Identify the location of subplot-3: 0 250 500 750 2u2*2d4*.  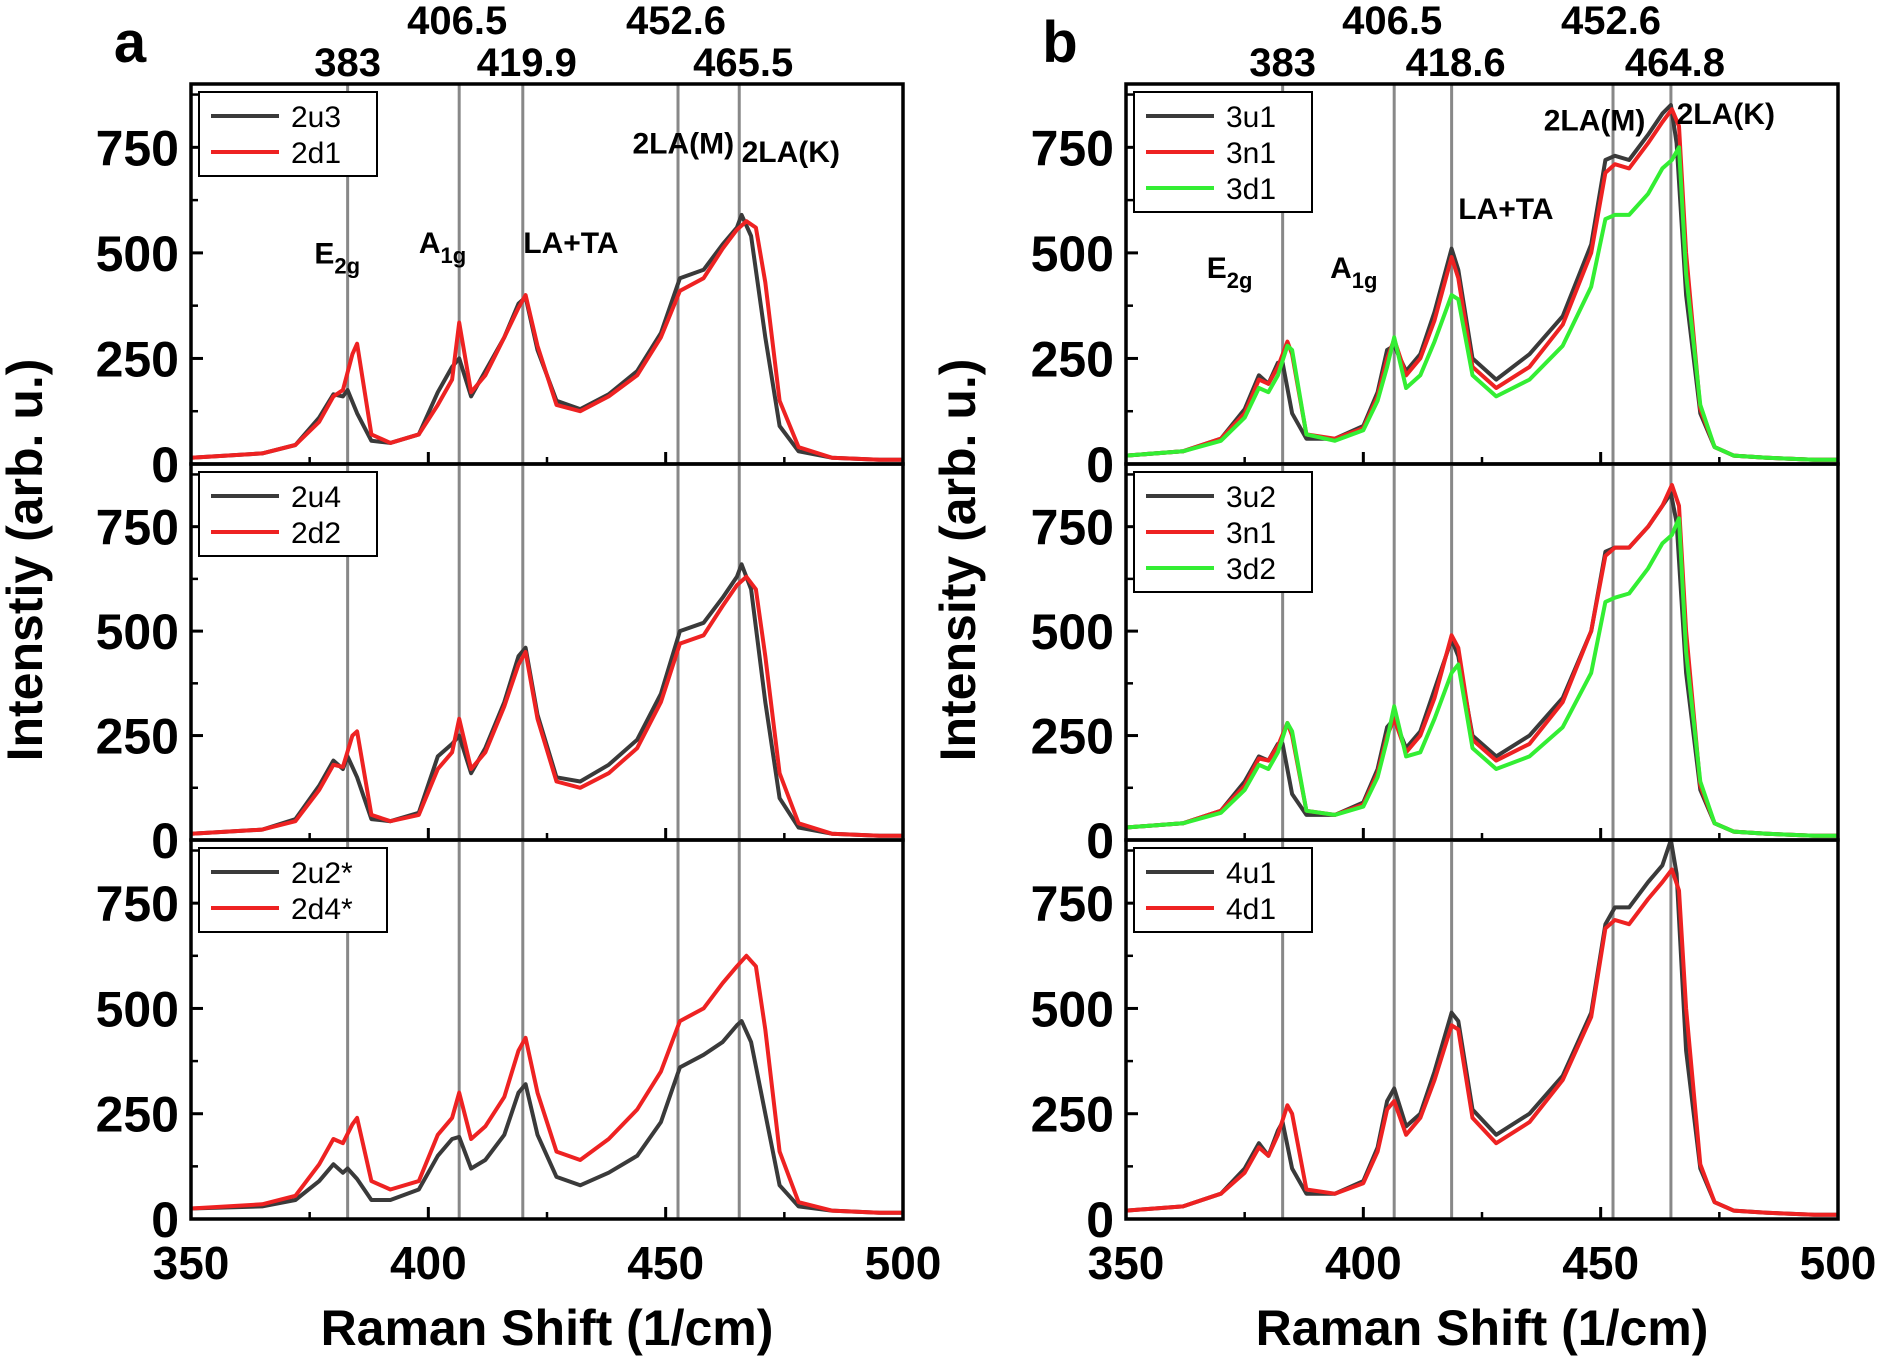
(500, 1043).